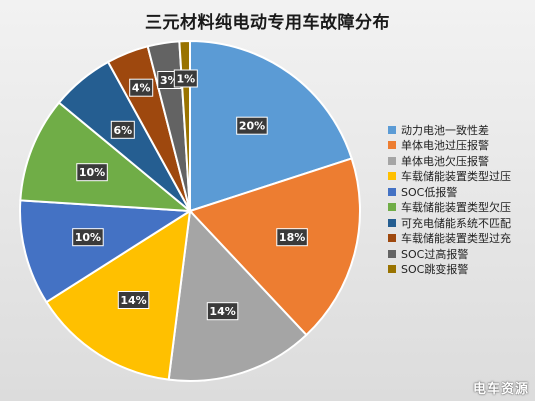  I want to click on data-label-6: 10%, so click(92, 172).